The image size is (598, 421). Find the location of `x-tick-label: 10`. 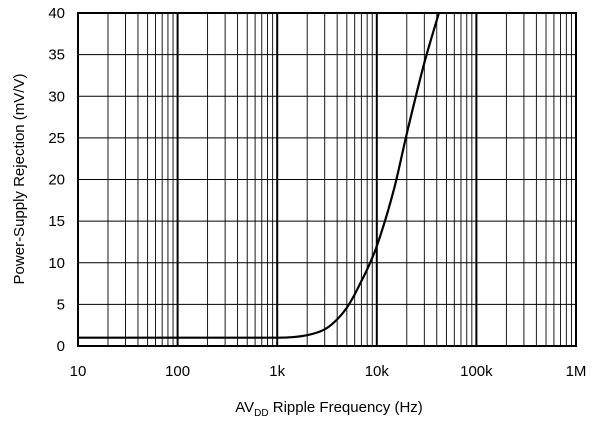

x-tick-label: 10 is located at coordinates (78, 371).